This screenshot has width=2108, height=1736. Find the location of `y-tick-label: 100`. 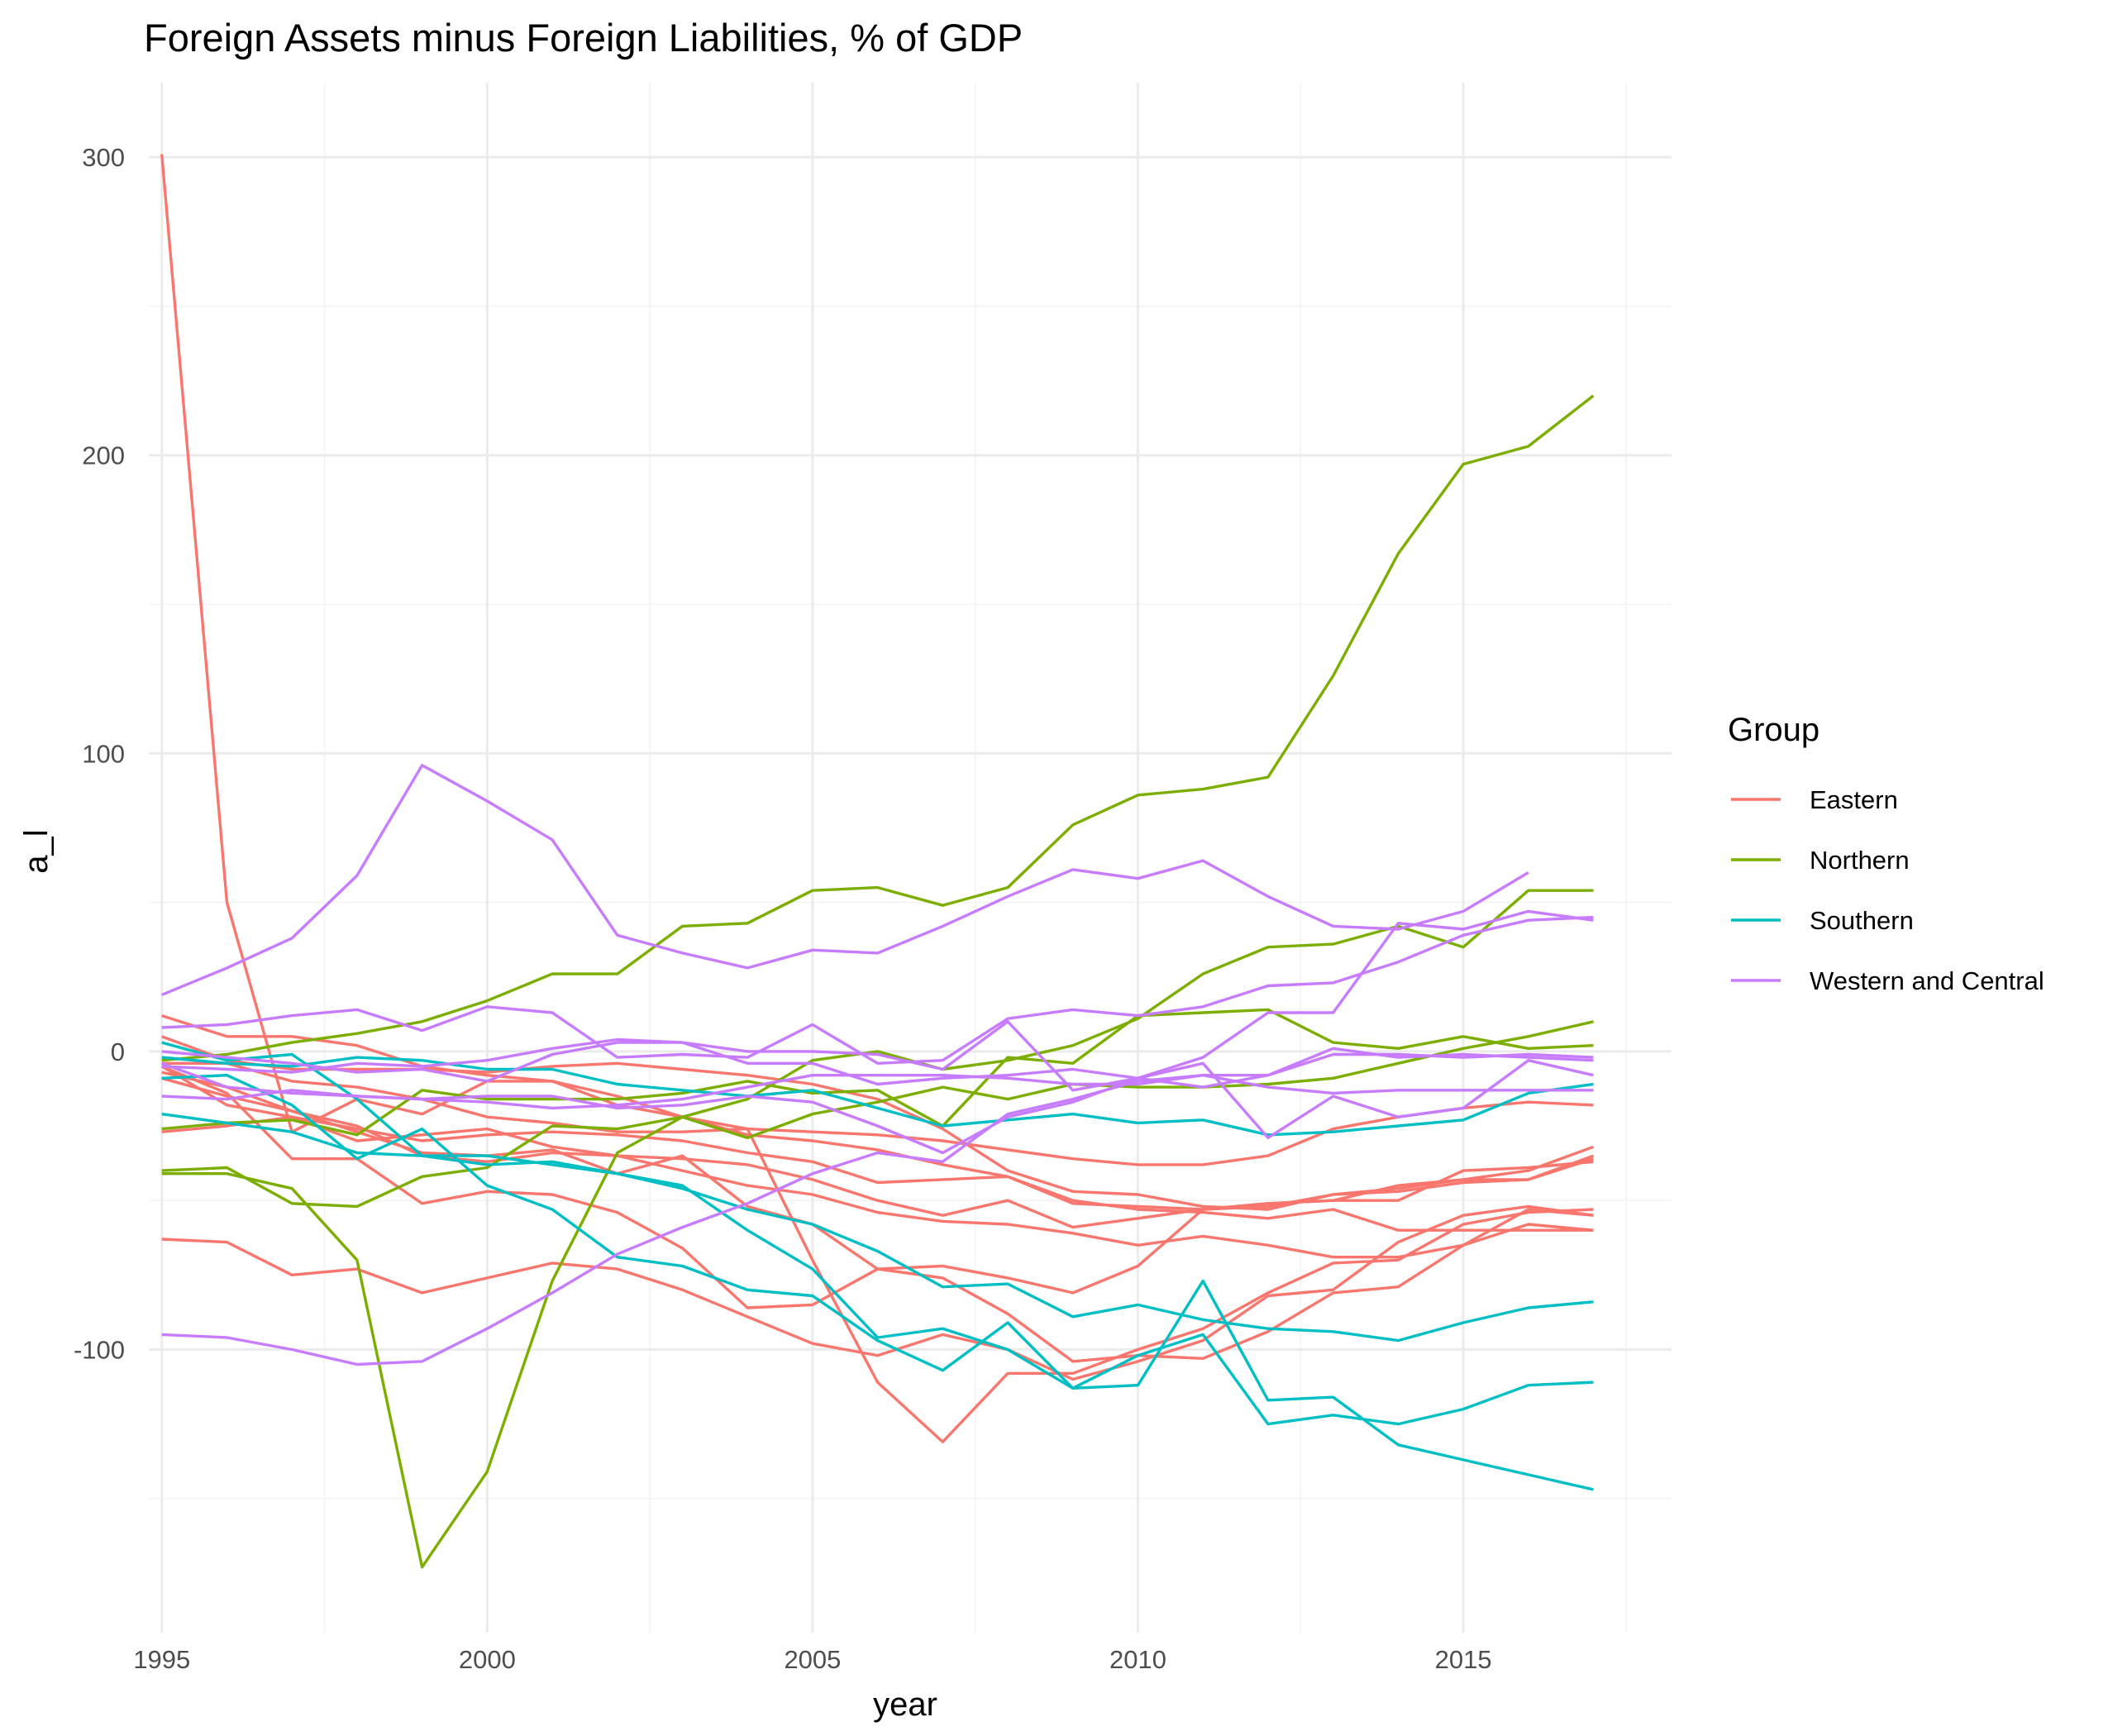

y-tick-label: 100 is located at coordinates (103, 753).